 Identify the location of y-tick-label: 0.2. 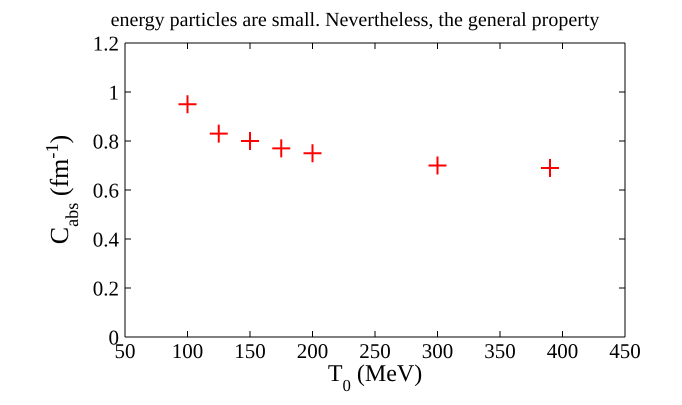
(105, 288).